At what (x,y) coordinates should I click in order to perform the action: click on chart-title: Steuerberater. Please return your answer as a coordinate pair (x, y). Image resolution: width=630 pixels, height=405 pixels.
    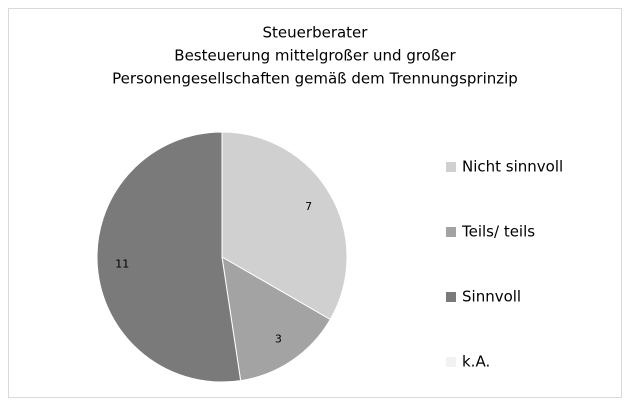
    Looking at the image, I should click on (316, 33).